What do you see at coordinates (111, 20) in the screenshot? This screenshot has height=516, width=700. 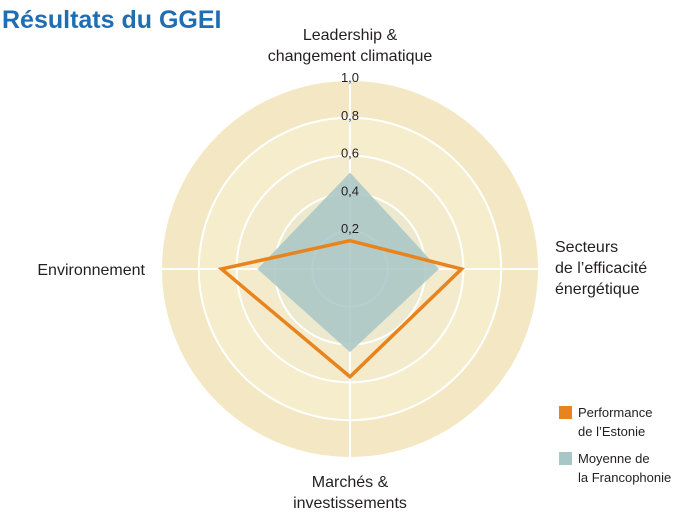 I see `chart-title: Résultats du GGEI` at bounding box center [111, 20].